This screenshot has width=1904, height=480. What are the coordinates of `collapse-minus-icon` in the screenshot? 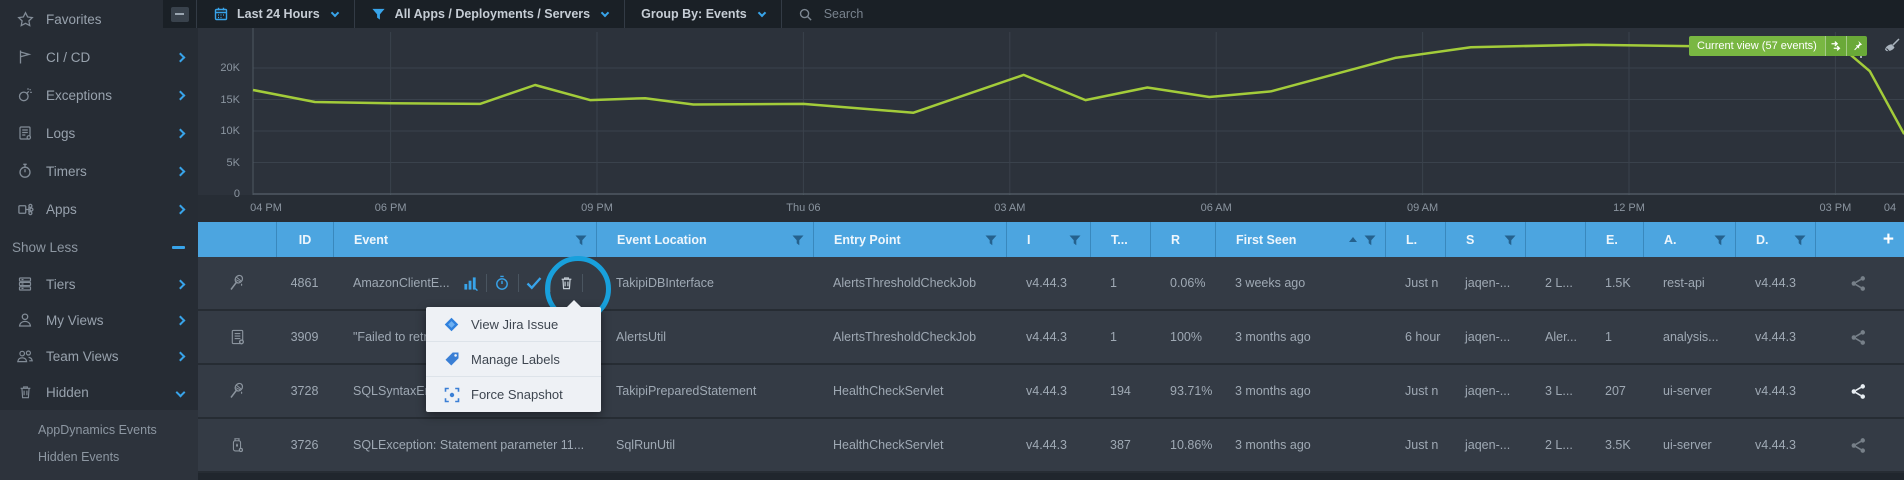 It's located at (178, 247).